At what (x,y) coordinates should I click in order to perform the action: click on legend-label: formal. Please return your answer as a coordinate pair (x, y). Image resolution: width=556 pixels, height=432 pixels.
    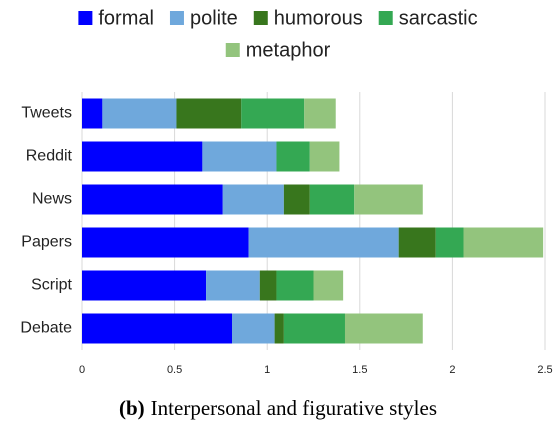
    Looking at the image, I should click on (126, 18).